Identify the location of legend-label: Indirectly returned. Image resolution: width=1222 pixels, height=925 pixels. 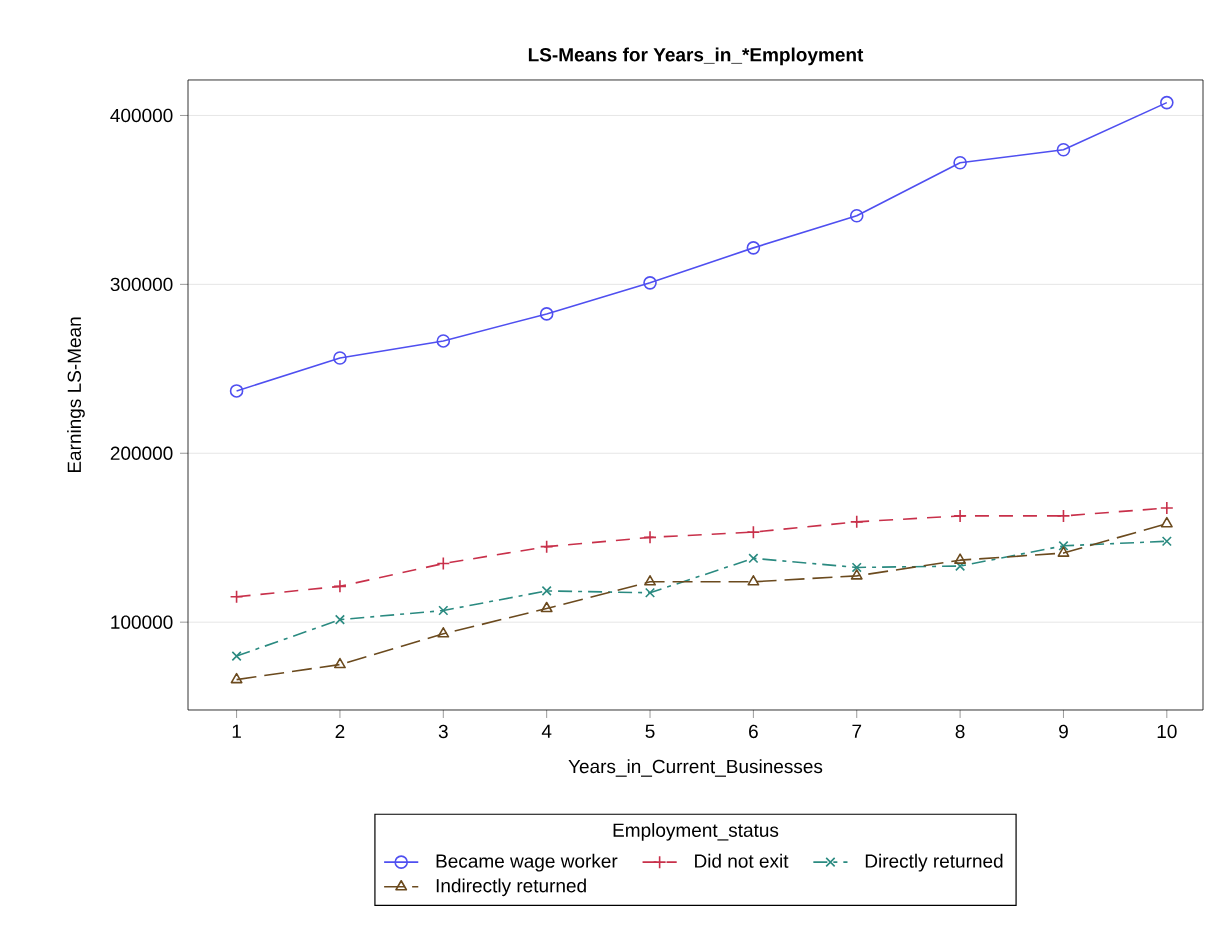
(511, 887).